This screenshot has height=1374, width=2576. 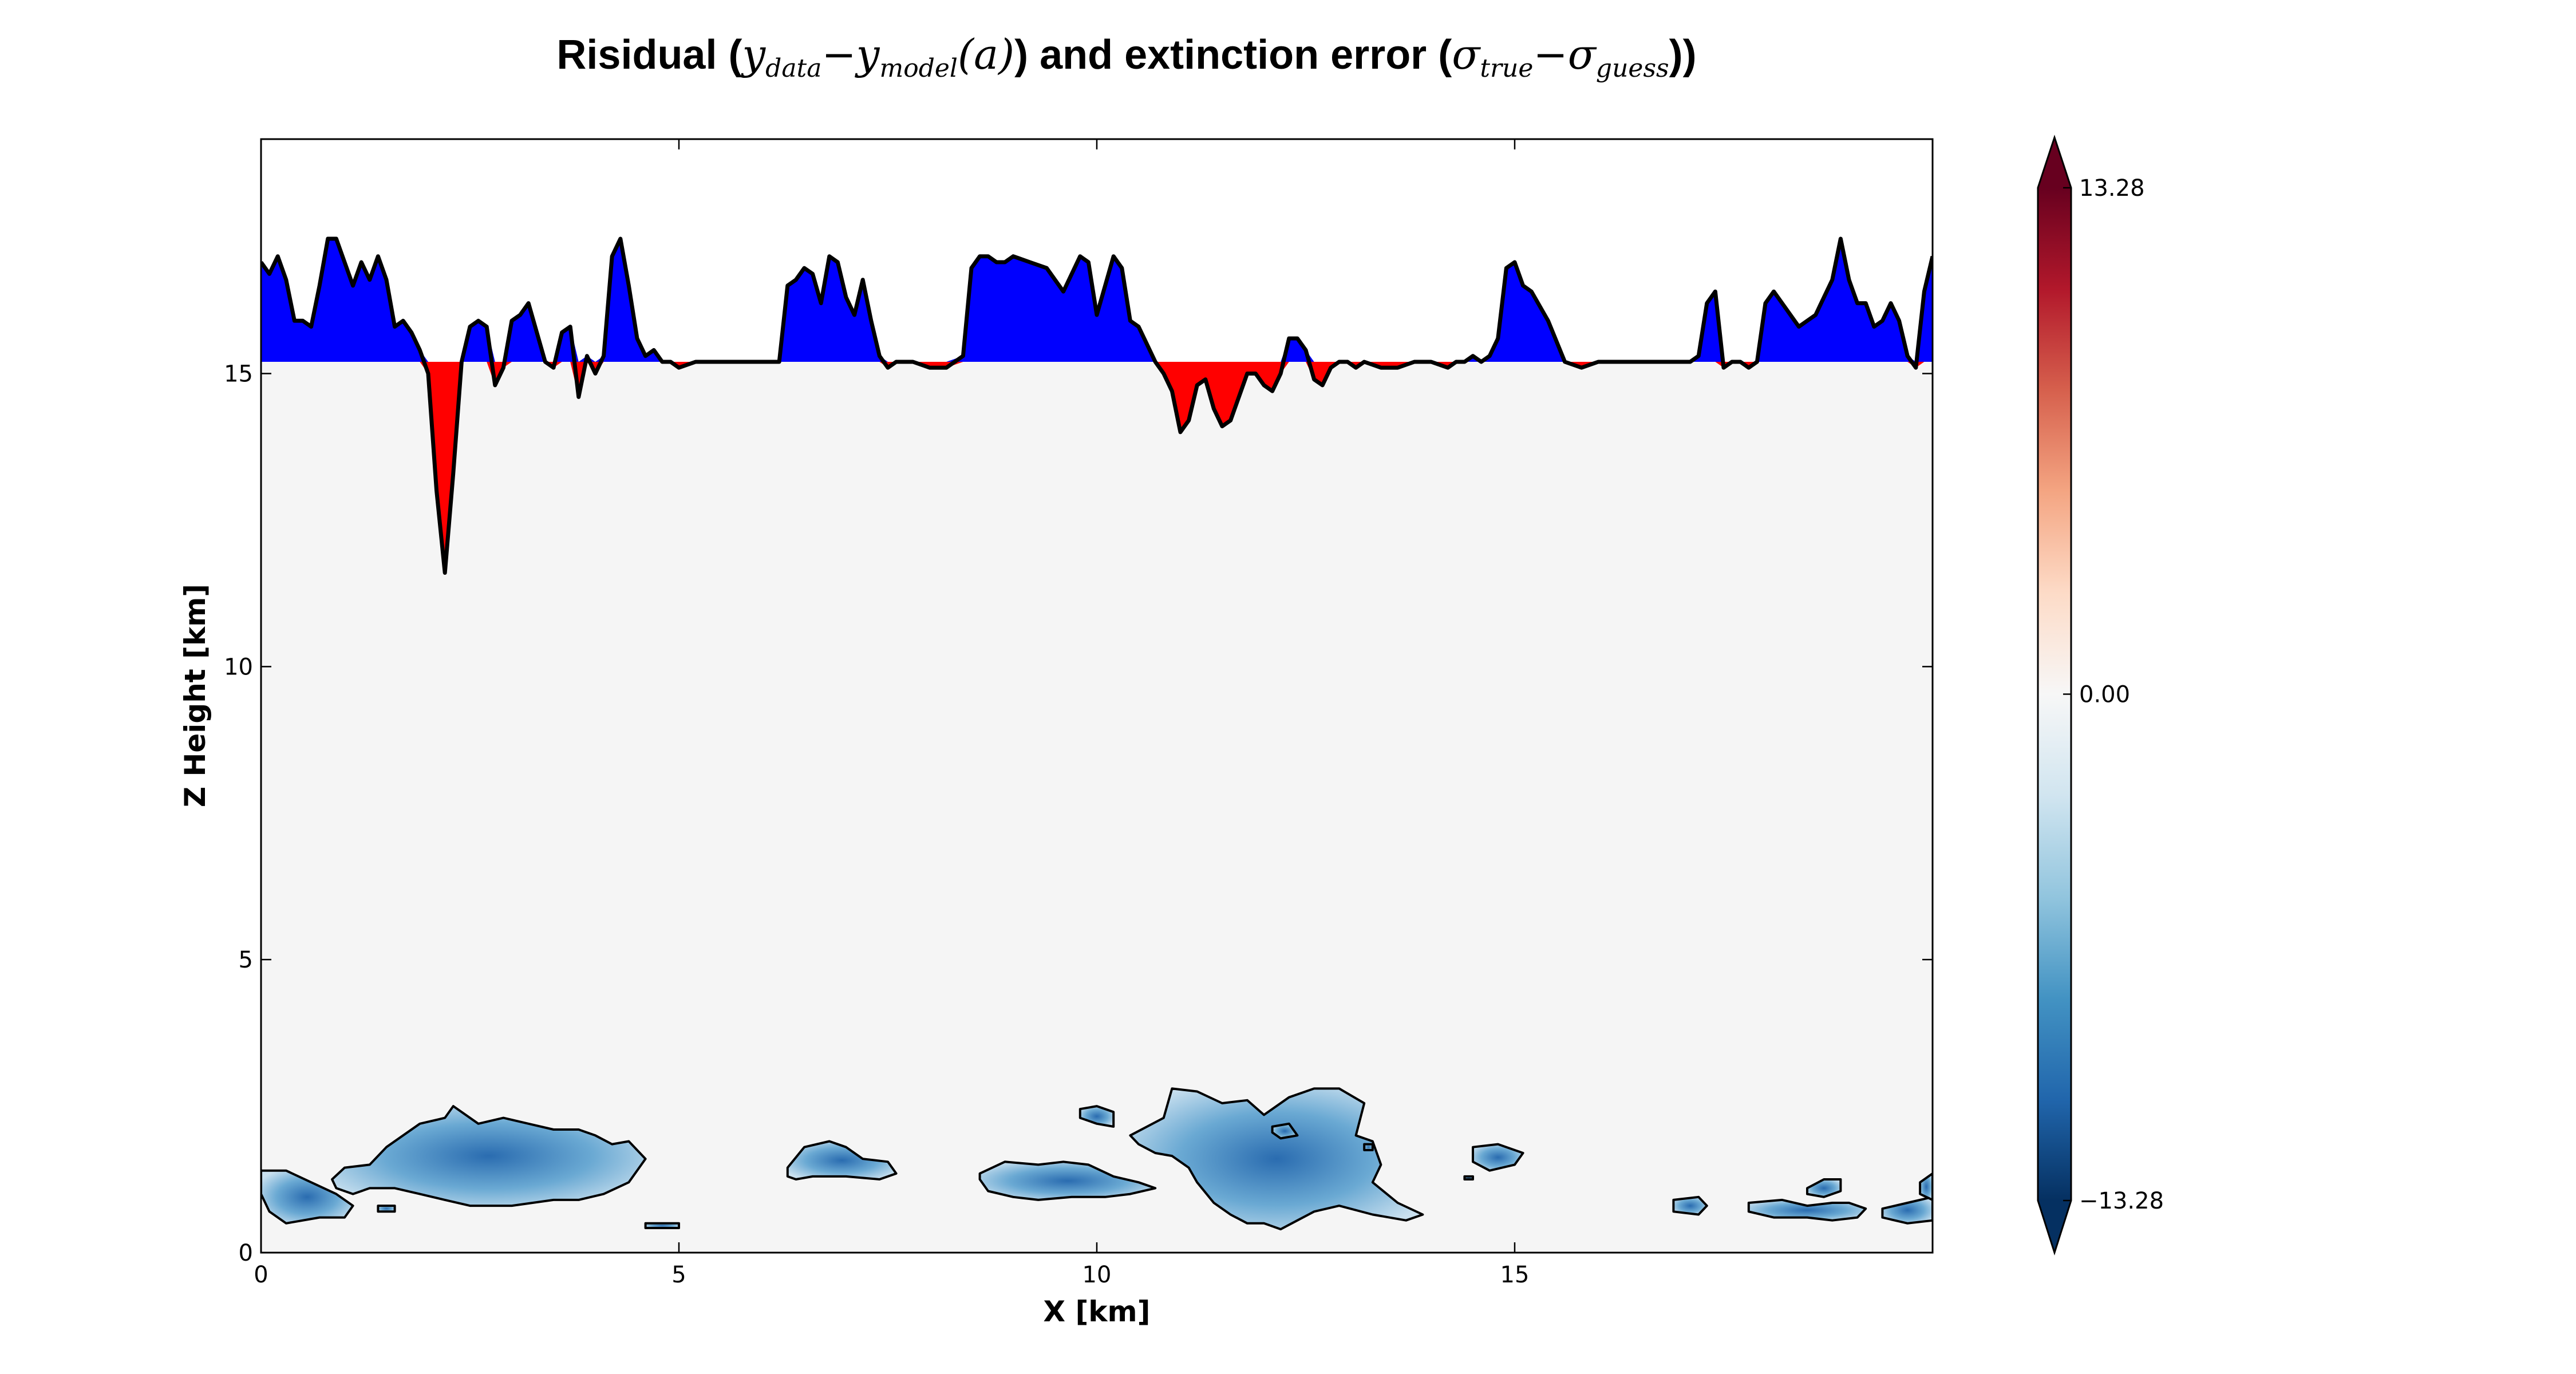 I want to click on x-tick-label: 15, so click(x=1515, y=1275).